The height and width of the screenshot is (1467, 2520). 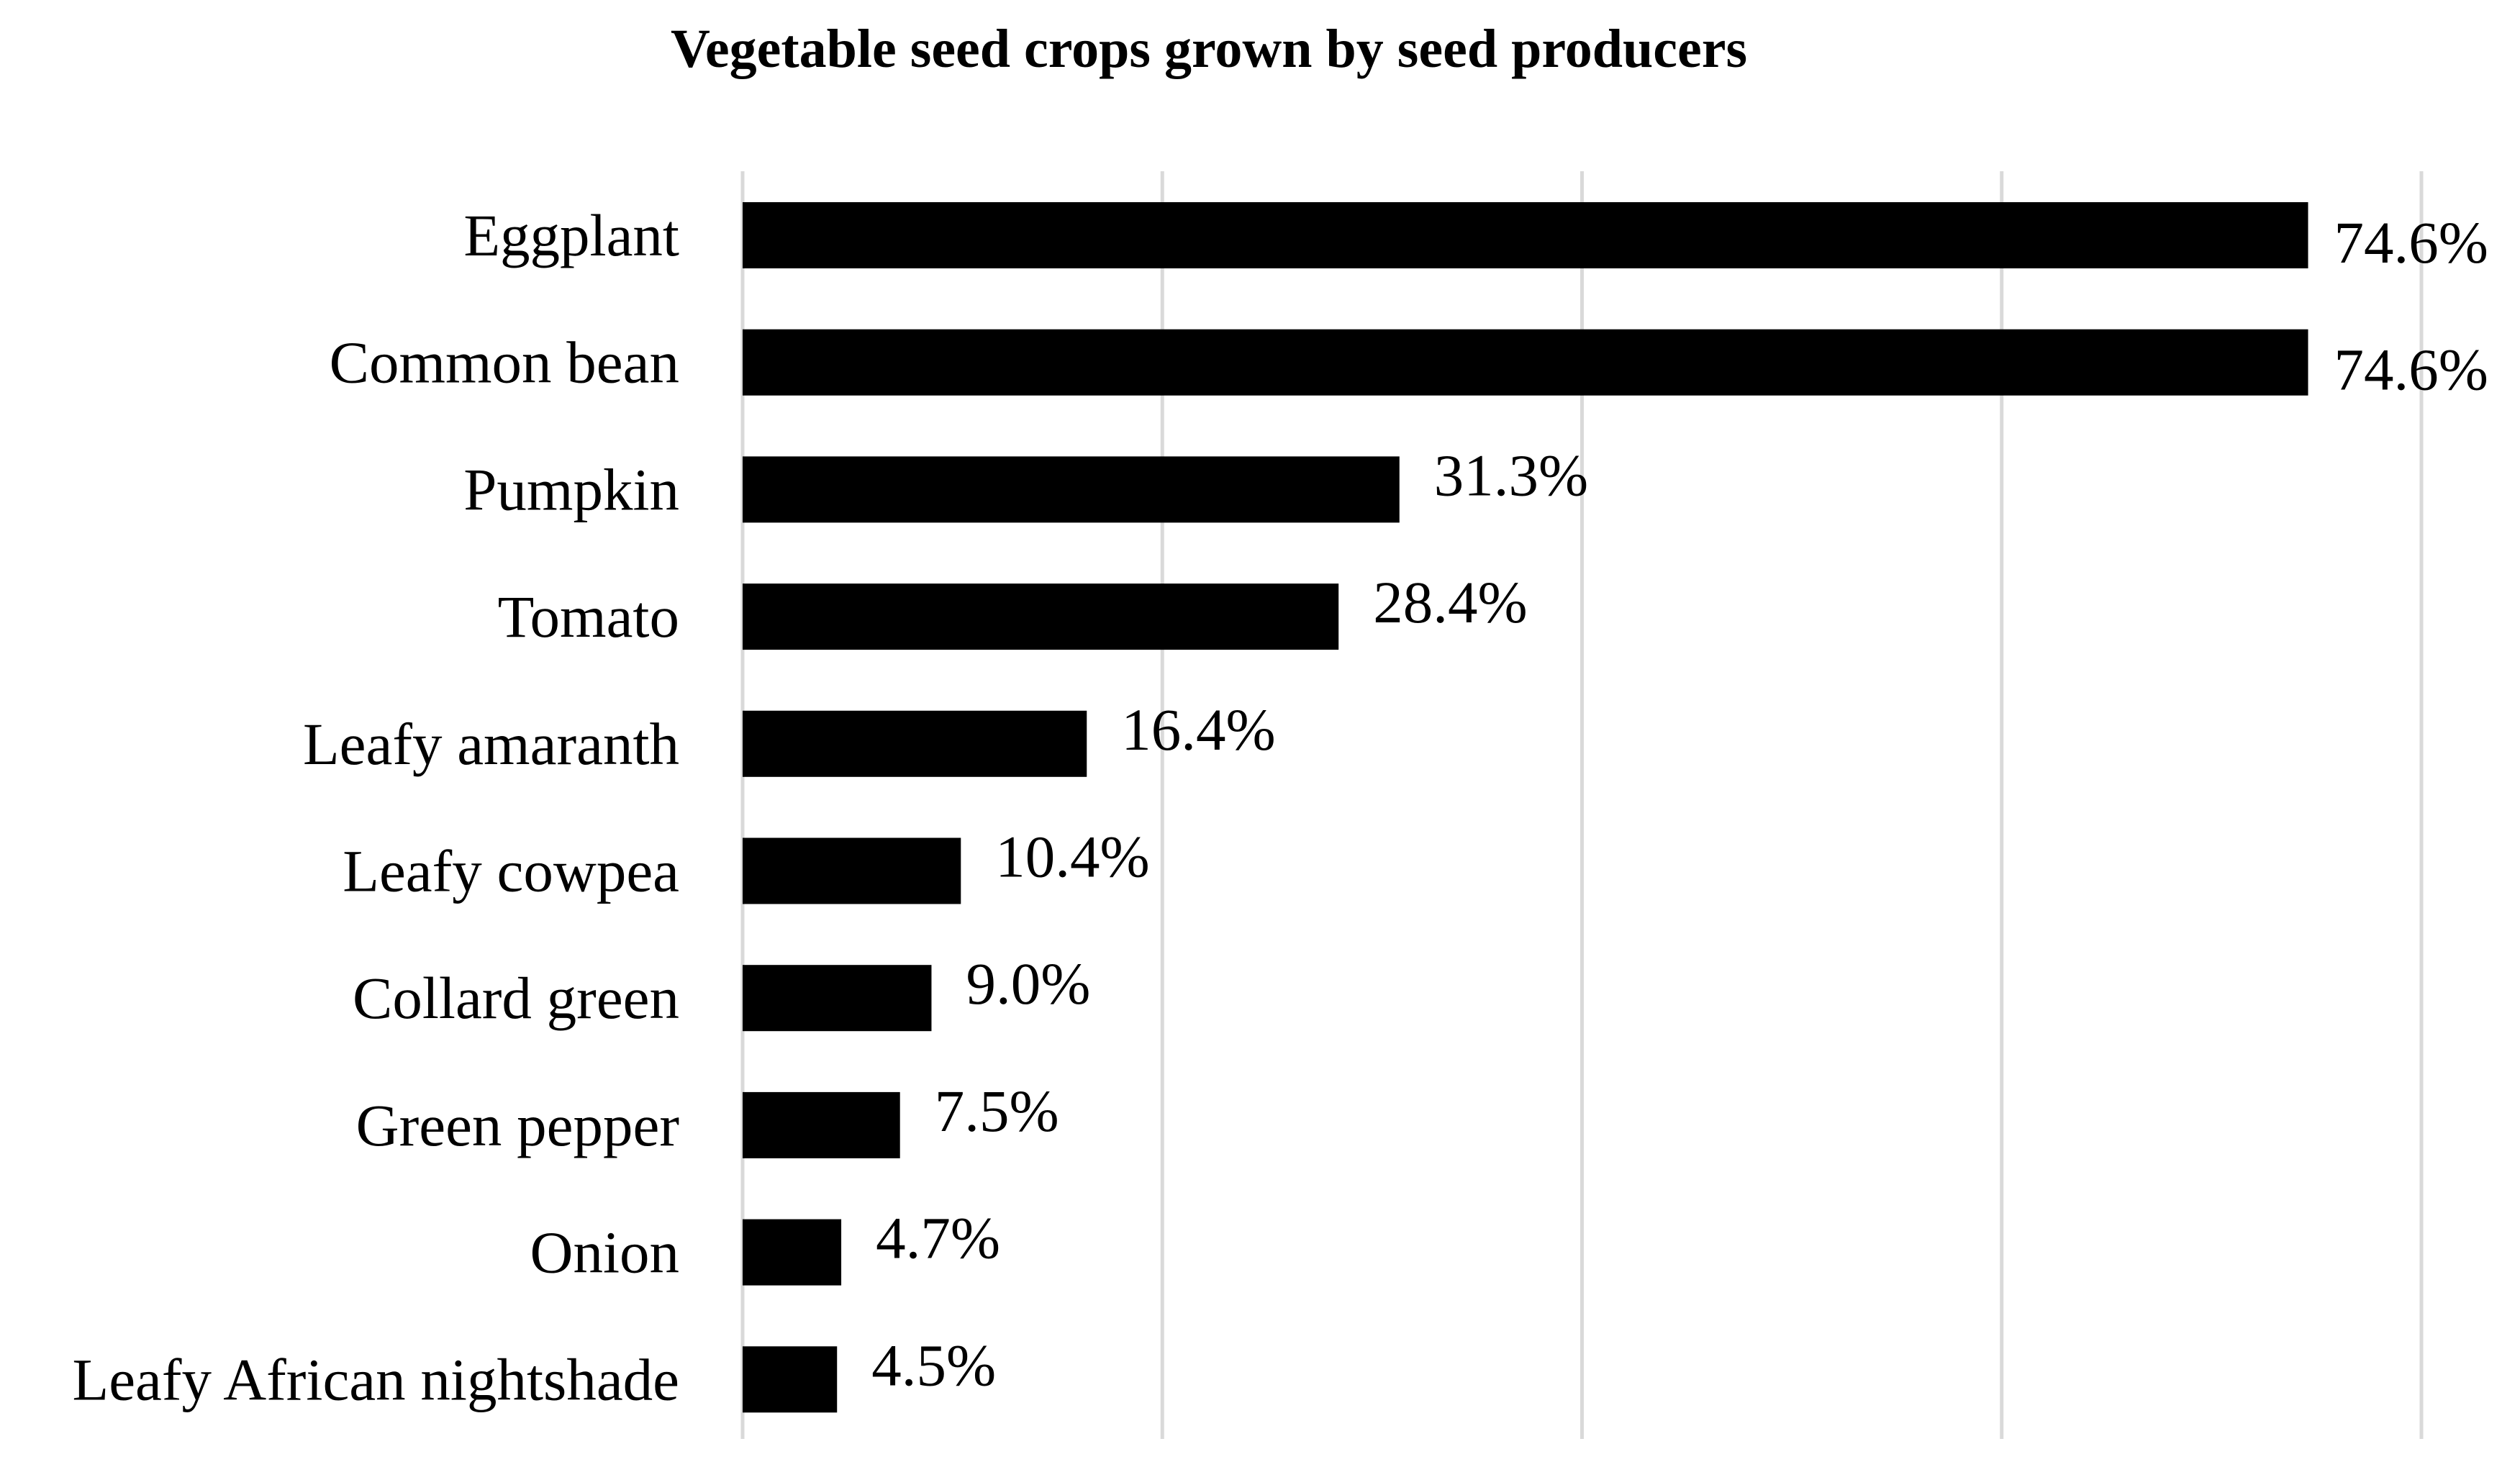 What do you see at coordinates (516, 998) in the screenshot?
I see `category-label: Collard green` at bounding box center [516, 998].